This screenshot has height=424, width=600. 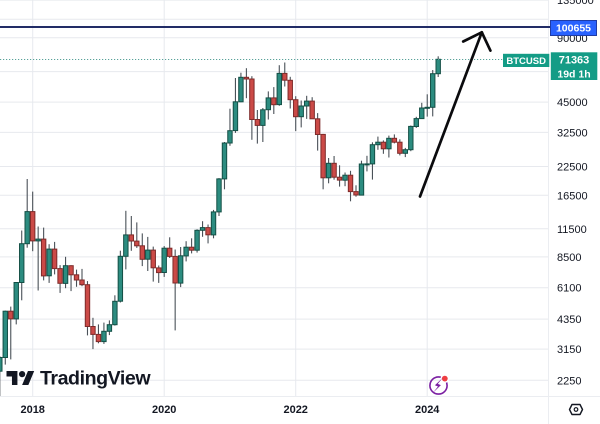 I want to click on svg-text: 100655, so click(x=573, y=28).